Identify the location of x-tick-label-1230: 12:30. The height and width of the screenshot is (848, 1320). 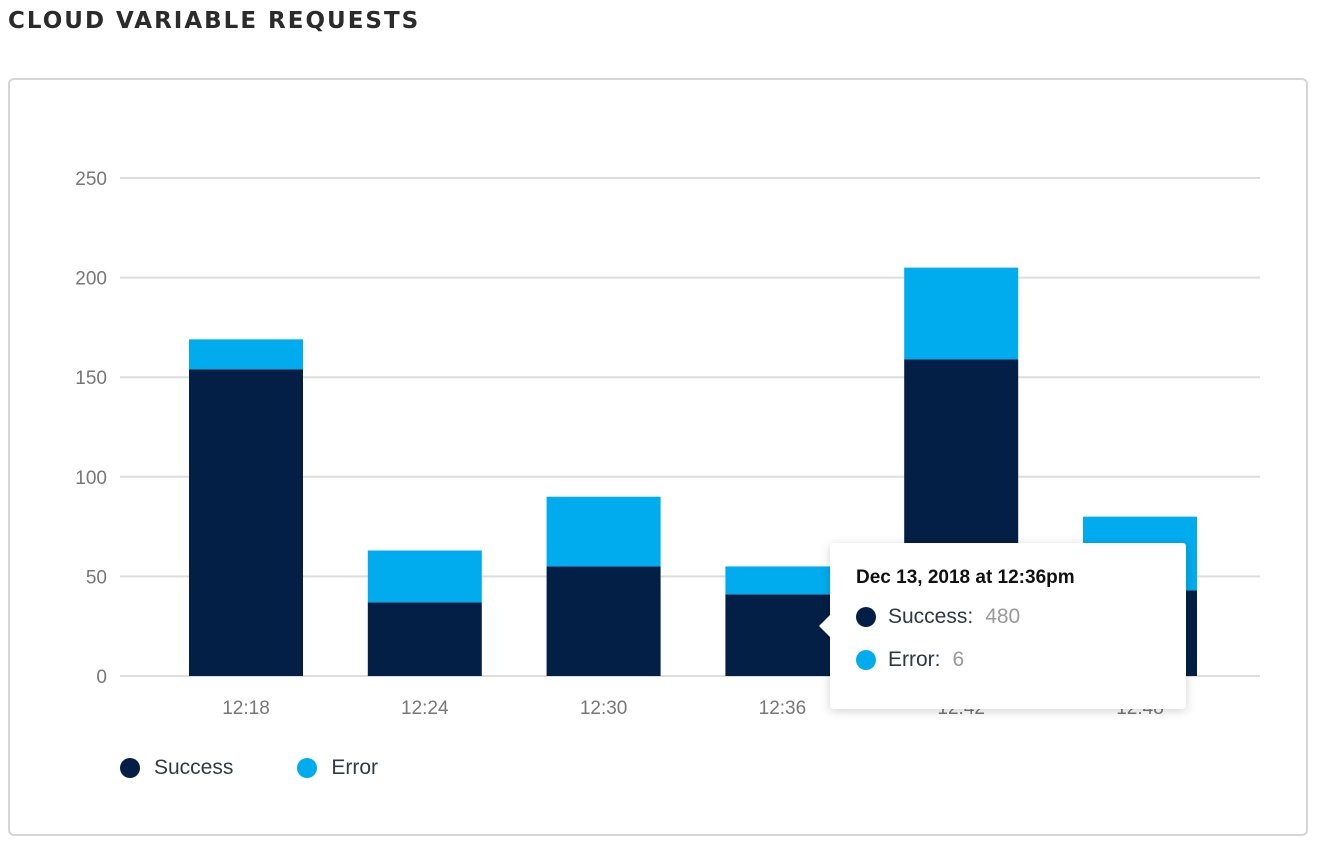
(604, 708).